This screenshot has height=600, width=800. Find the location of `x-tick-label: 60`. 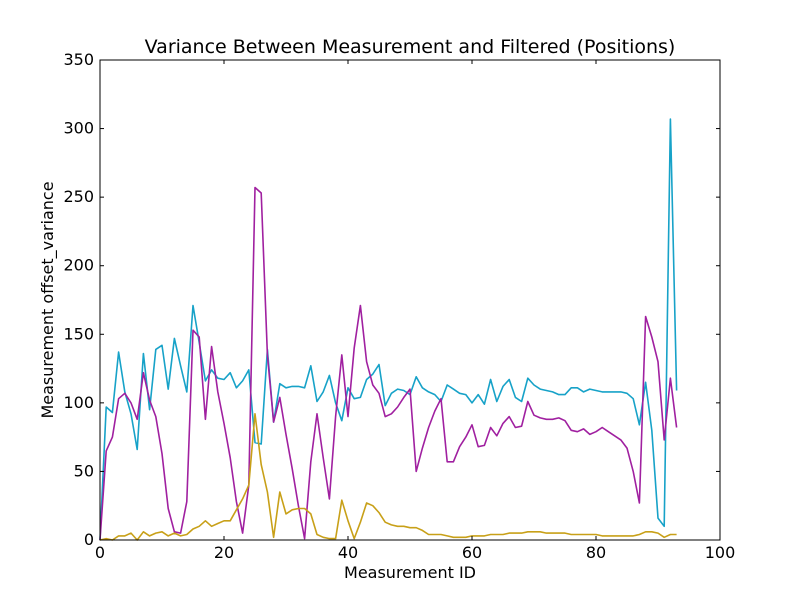

x-tick-label: 60 is located at coordinates (472, 552).